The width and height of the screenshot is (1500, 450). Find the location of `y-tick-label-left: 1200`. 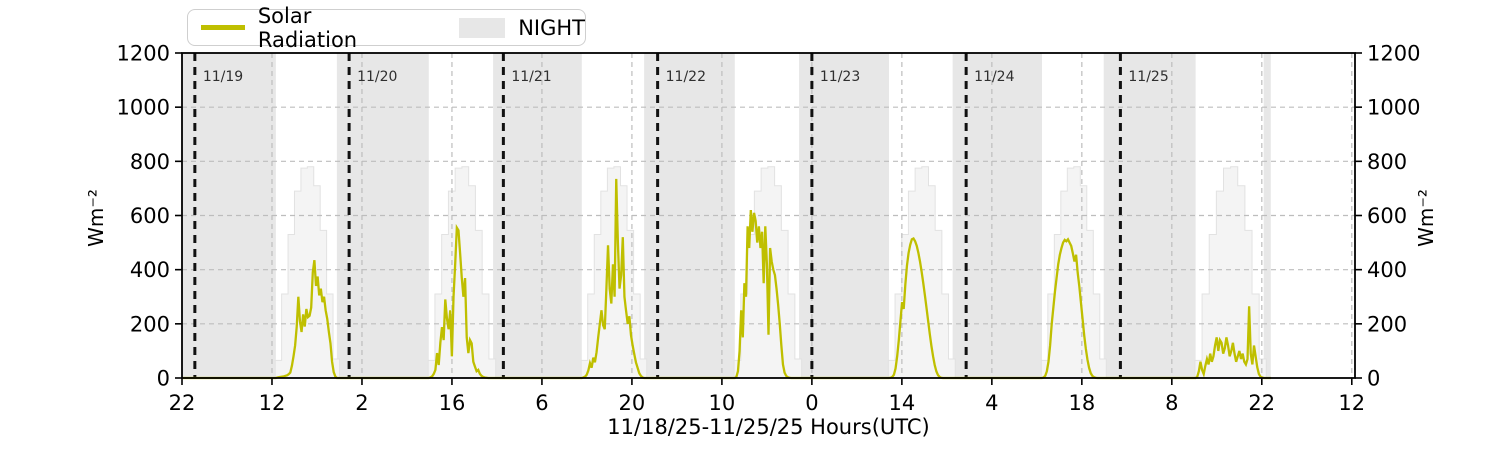

y-tick-label-left: 1200 is located at coordinates (143, 54).